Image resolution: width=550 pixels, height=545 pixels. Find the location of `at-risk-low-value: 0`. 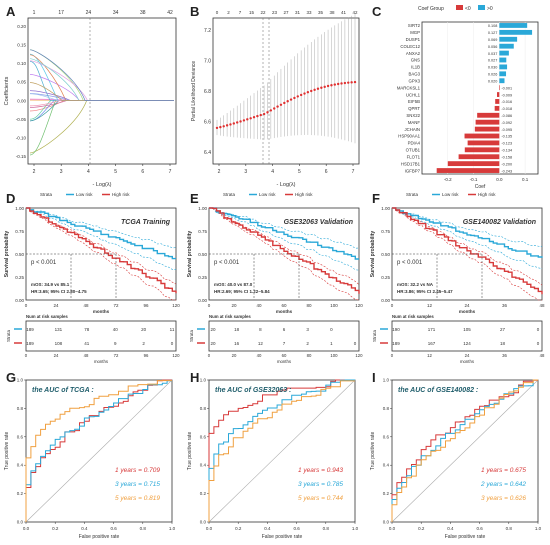

at-risk-low-value: 0 is located at coordinates (331, 329).